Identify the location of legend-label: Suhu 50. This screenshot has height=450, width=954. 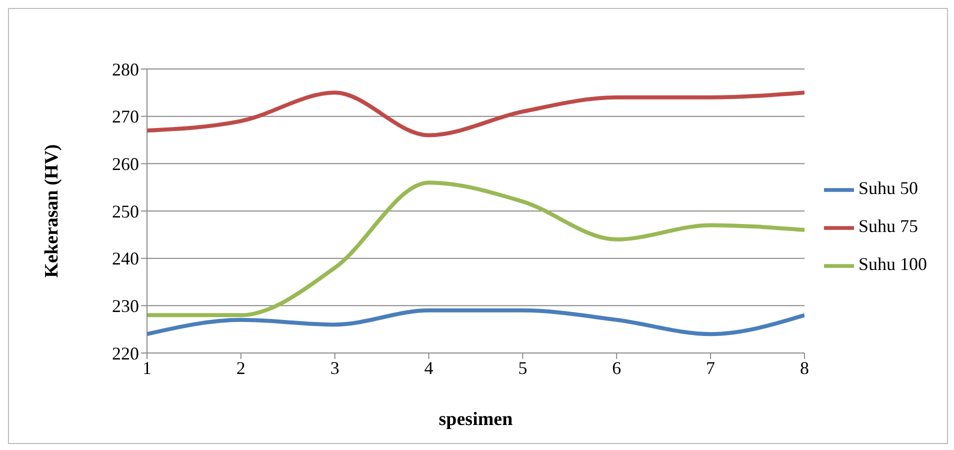
(888, 188).